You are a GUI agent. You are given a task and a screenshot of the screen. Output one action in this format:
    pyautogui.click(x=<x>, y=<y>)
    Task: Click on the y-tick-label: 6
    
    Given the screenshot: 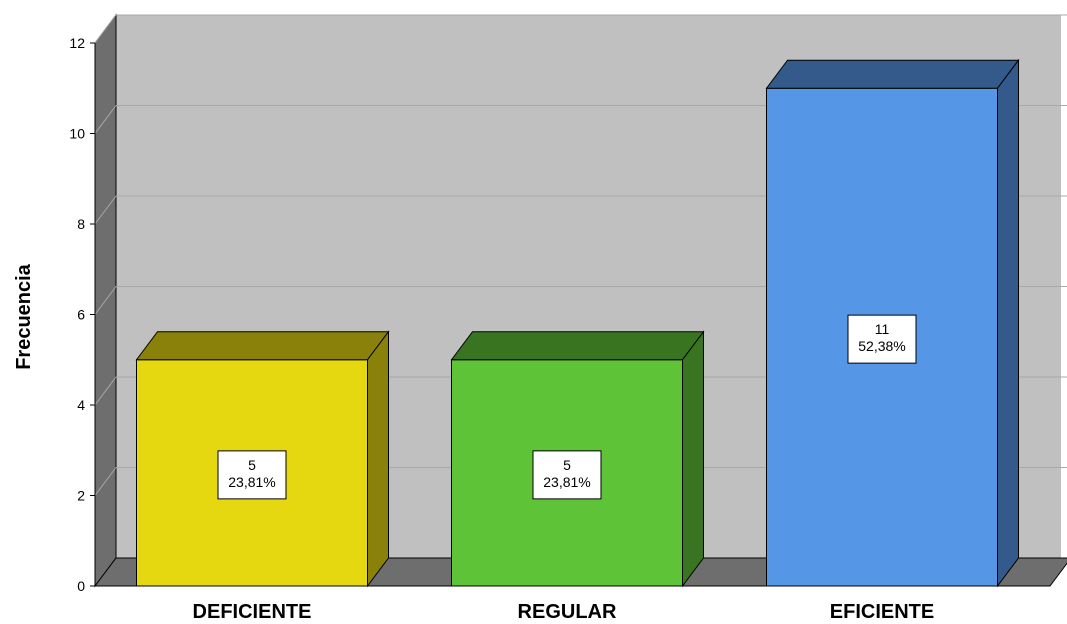 What is the action you would take?
    pyautogui.click(x=81, y=315)
    